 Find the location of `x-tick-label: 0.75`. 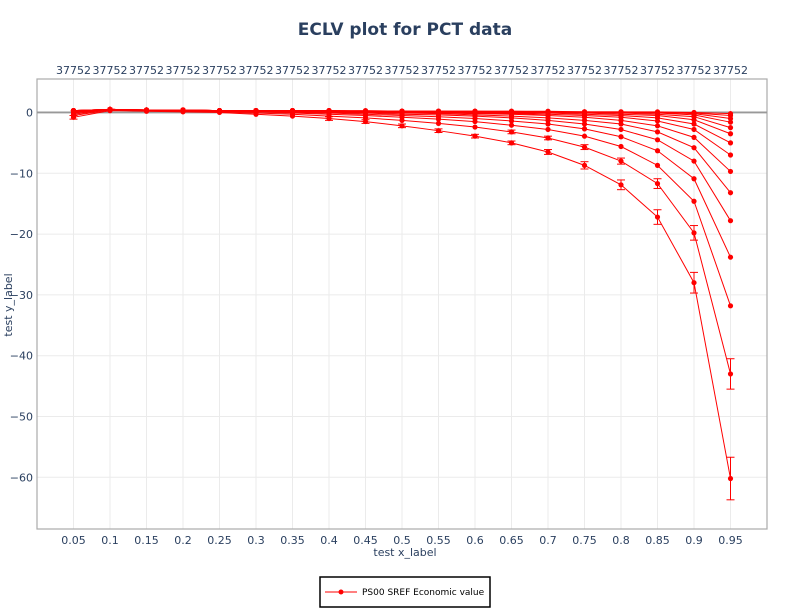

x-tick-label: 0.75 is located at coordinates (584, 540).